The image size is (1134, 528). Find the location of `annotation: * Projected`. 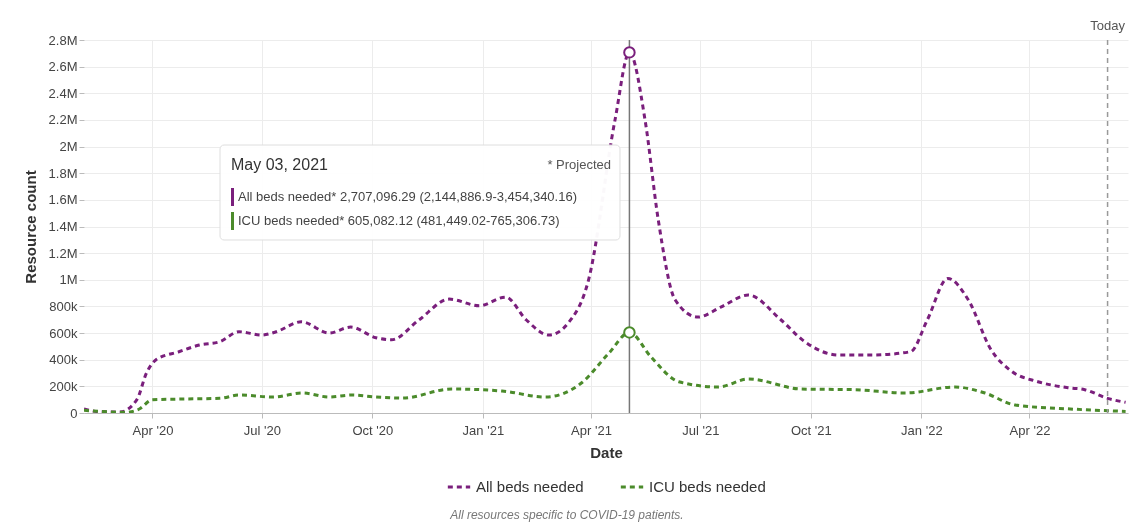

annotation: * Projected is located at coordinates (579, 164).